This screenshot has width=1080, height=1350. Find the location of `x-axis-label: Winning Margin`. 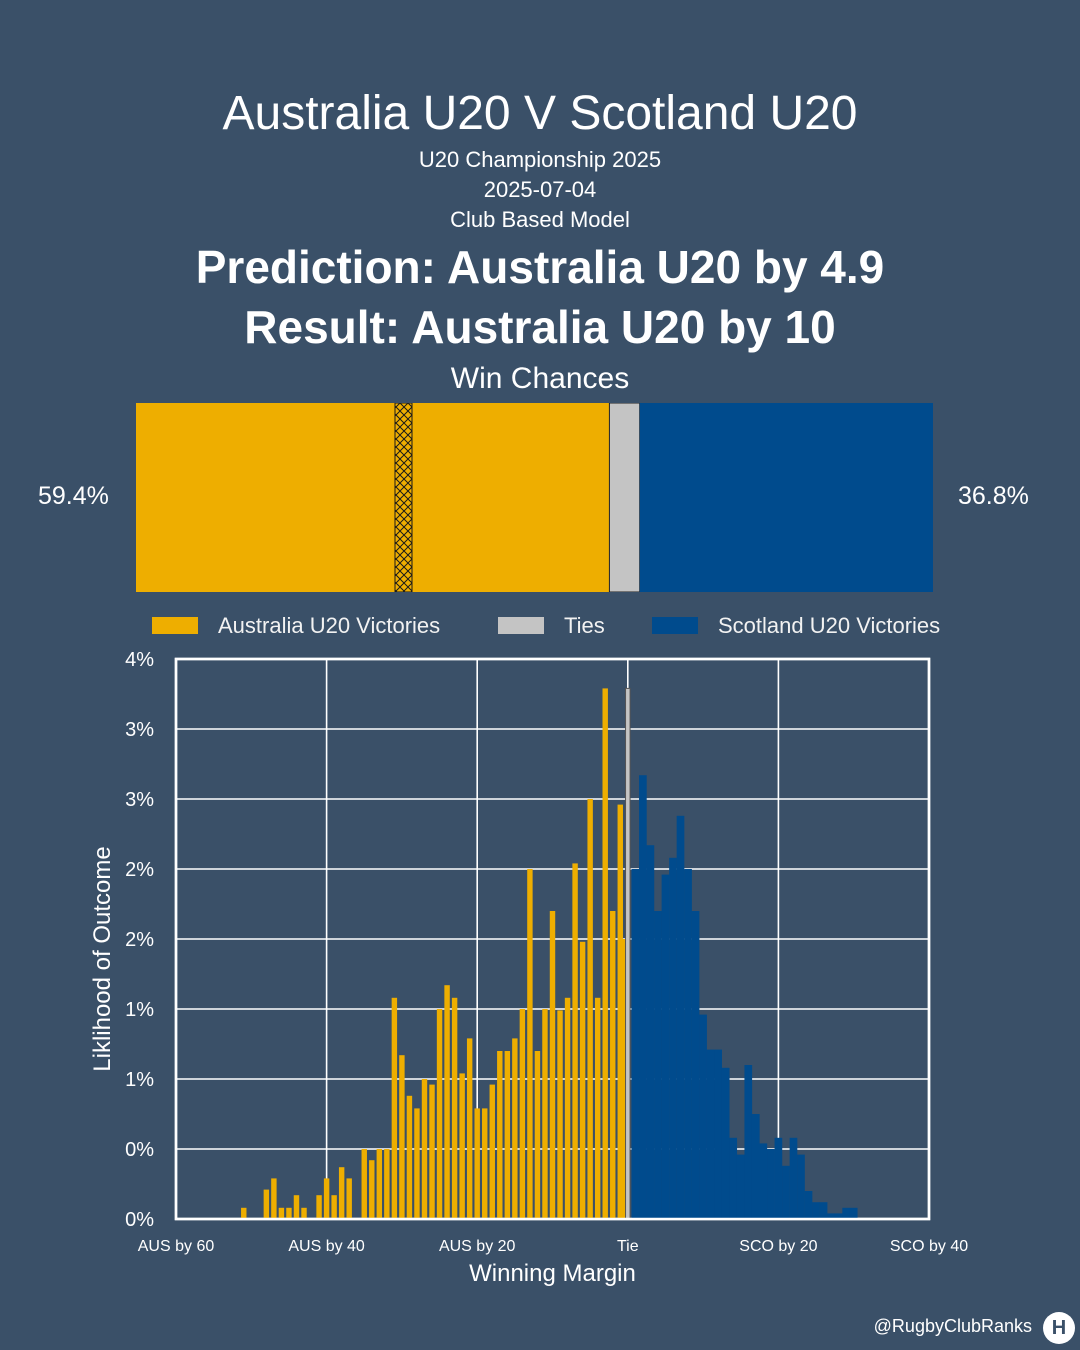

x-axis-label: Winning Margin is located at coordinates (552, 1273).